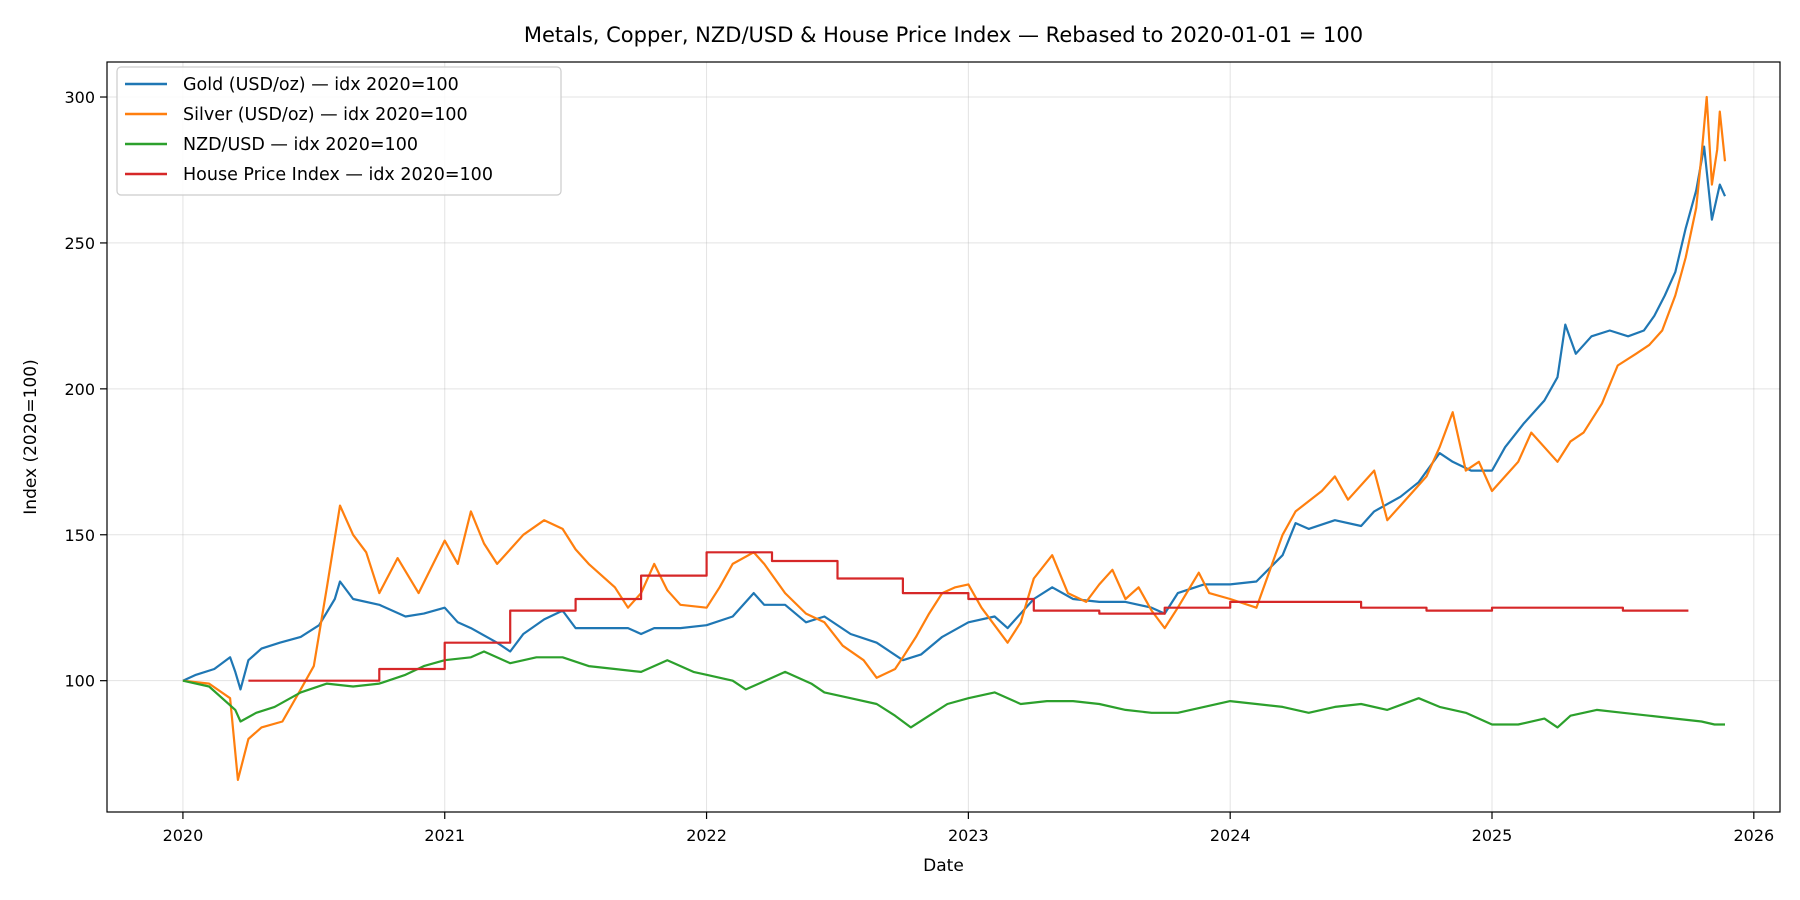 The image size is (1800, 900). What do you see at coordinates (1230, 835) in the screenshot?
I see `x-tick-label: 2024` at bounding box center [1230, 835].